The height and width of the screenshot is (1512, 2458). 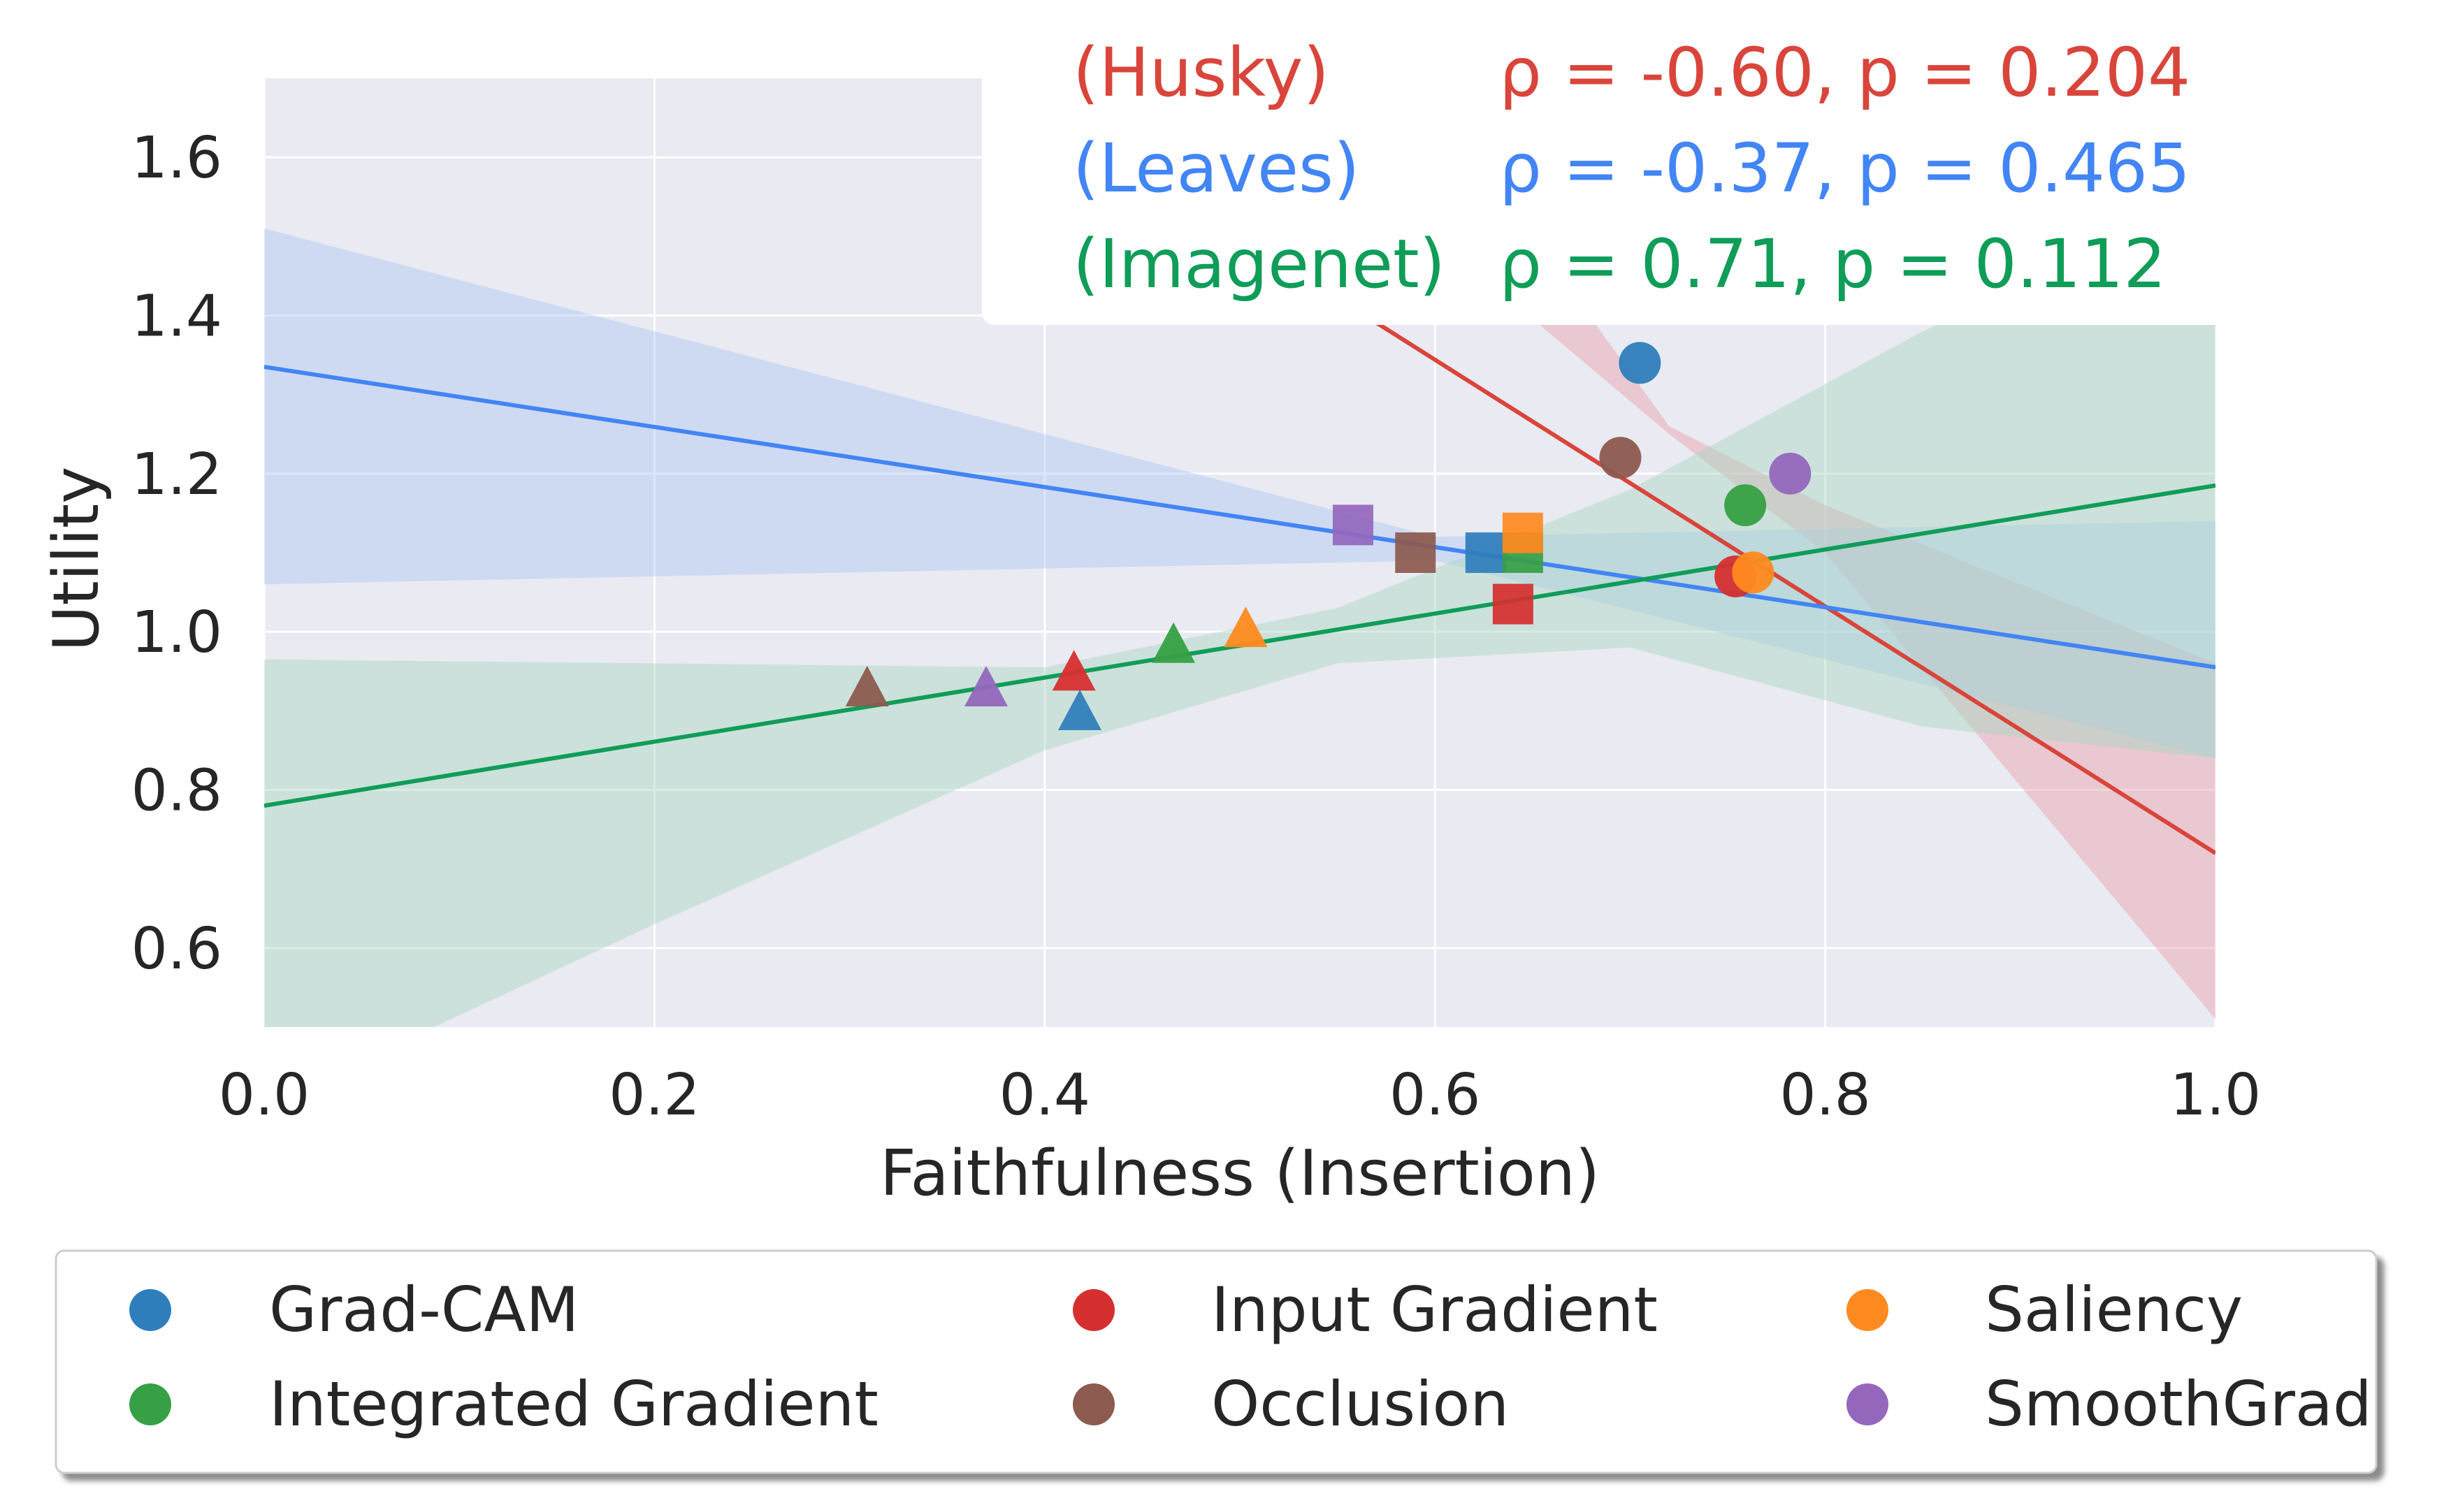 What do you see at coordinates (1094, 1404) in the screenshot?
I see `legend-marker-occlusion` at bounding box center [1094, 1404].